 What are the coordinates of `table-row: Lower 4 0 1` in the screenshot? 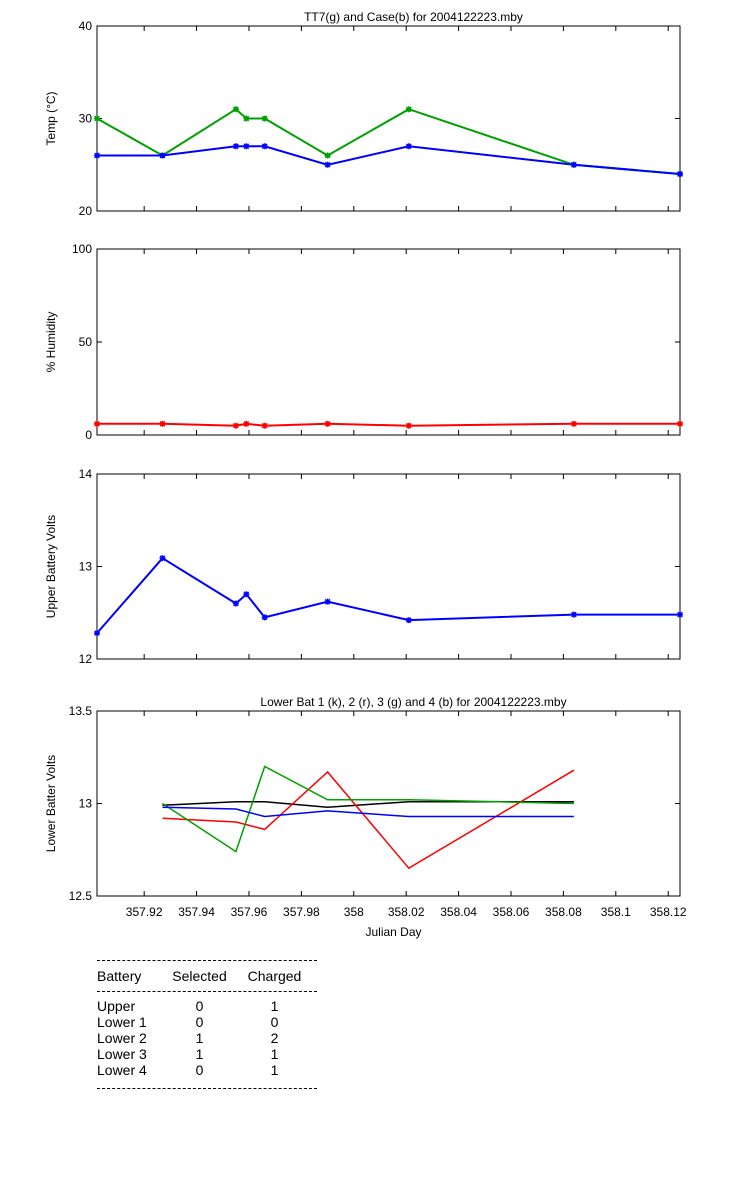 It's located at (207, 1070).